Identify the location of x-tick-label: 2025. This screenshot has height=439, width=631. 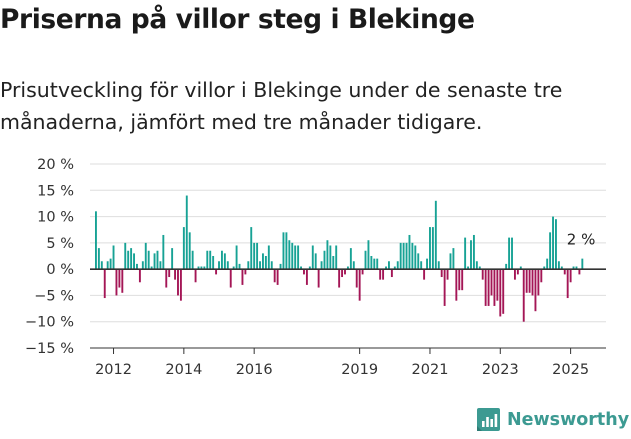
(570, 370).